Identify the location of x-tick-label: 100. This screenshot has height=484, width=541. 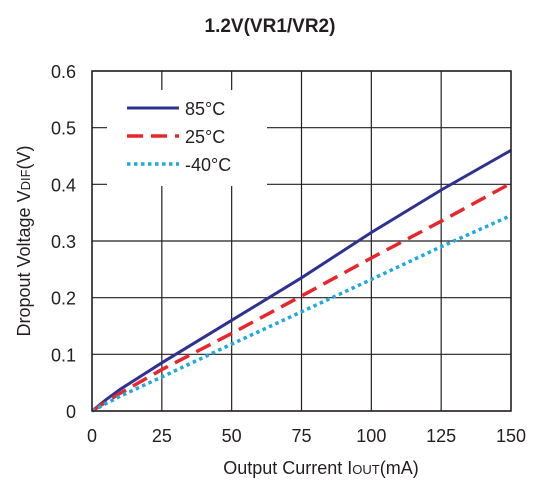
(371, 436).